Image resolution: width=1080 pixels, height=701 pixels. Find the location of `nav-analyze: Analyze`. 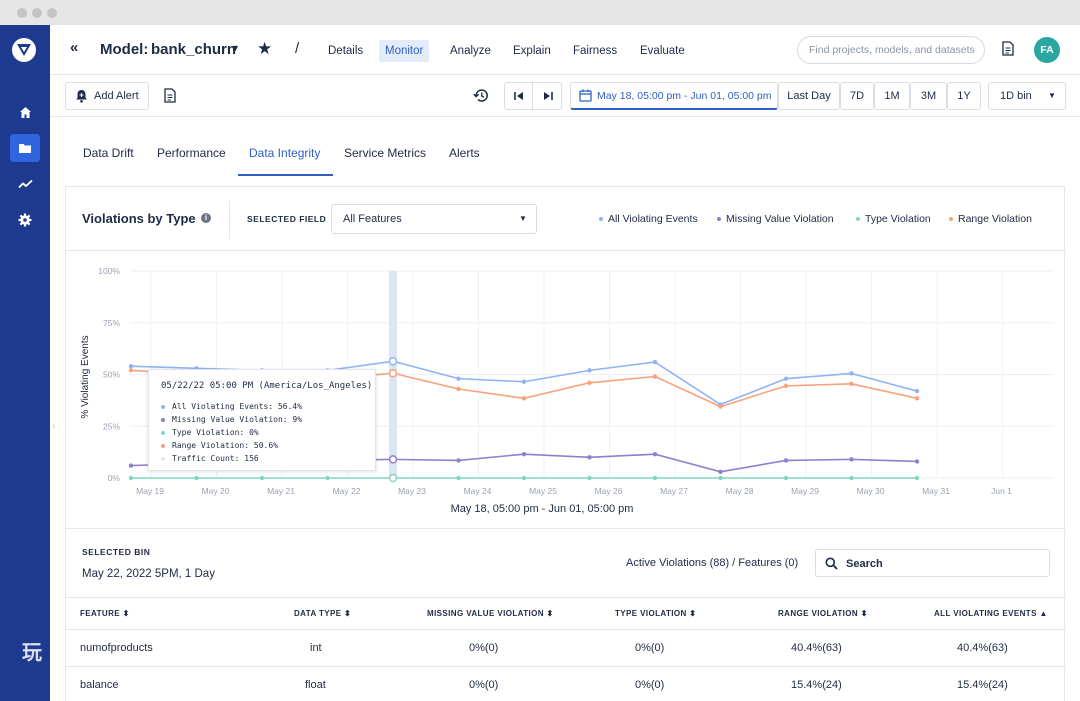

nav-analyze: Analyze is located at coordinates (470, 51).